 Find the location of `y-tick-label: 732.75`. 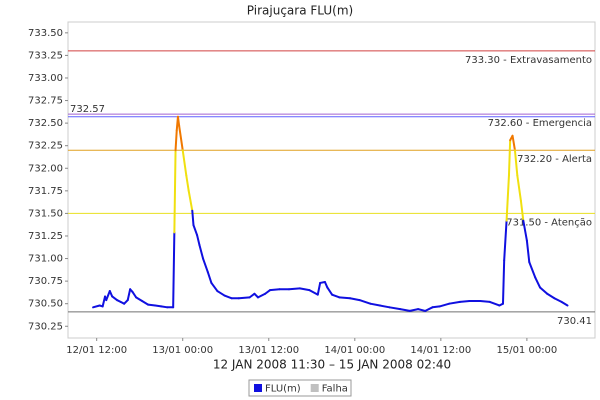

y-tick-label: 732.75 is located at coordinates (45, 101).